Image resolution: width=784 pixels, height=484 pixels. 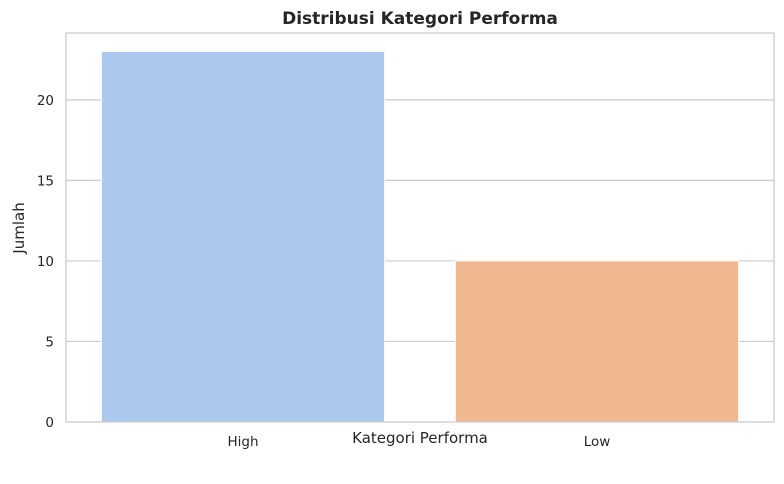 What do you see at coordinates (597, 341) in the screenshot?
I see `bar-low` at bounding box center [597, 341].